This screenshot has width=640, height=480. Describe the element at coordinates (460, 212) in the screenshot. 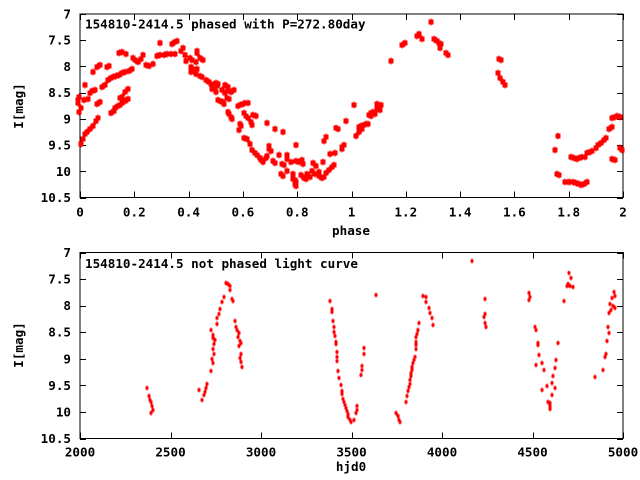

I see `svg-text: 1.4` at that location.